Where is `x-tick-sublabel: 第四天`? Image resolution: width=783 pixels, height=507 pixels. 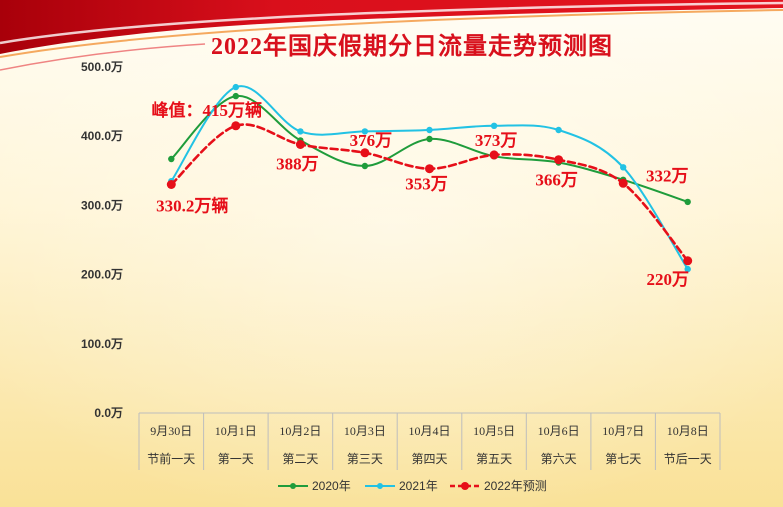 x-tick-sublabel: 第四天 is located at coordinates (429, 459).